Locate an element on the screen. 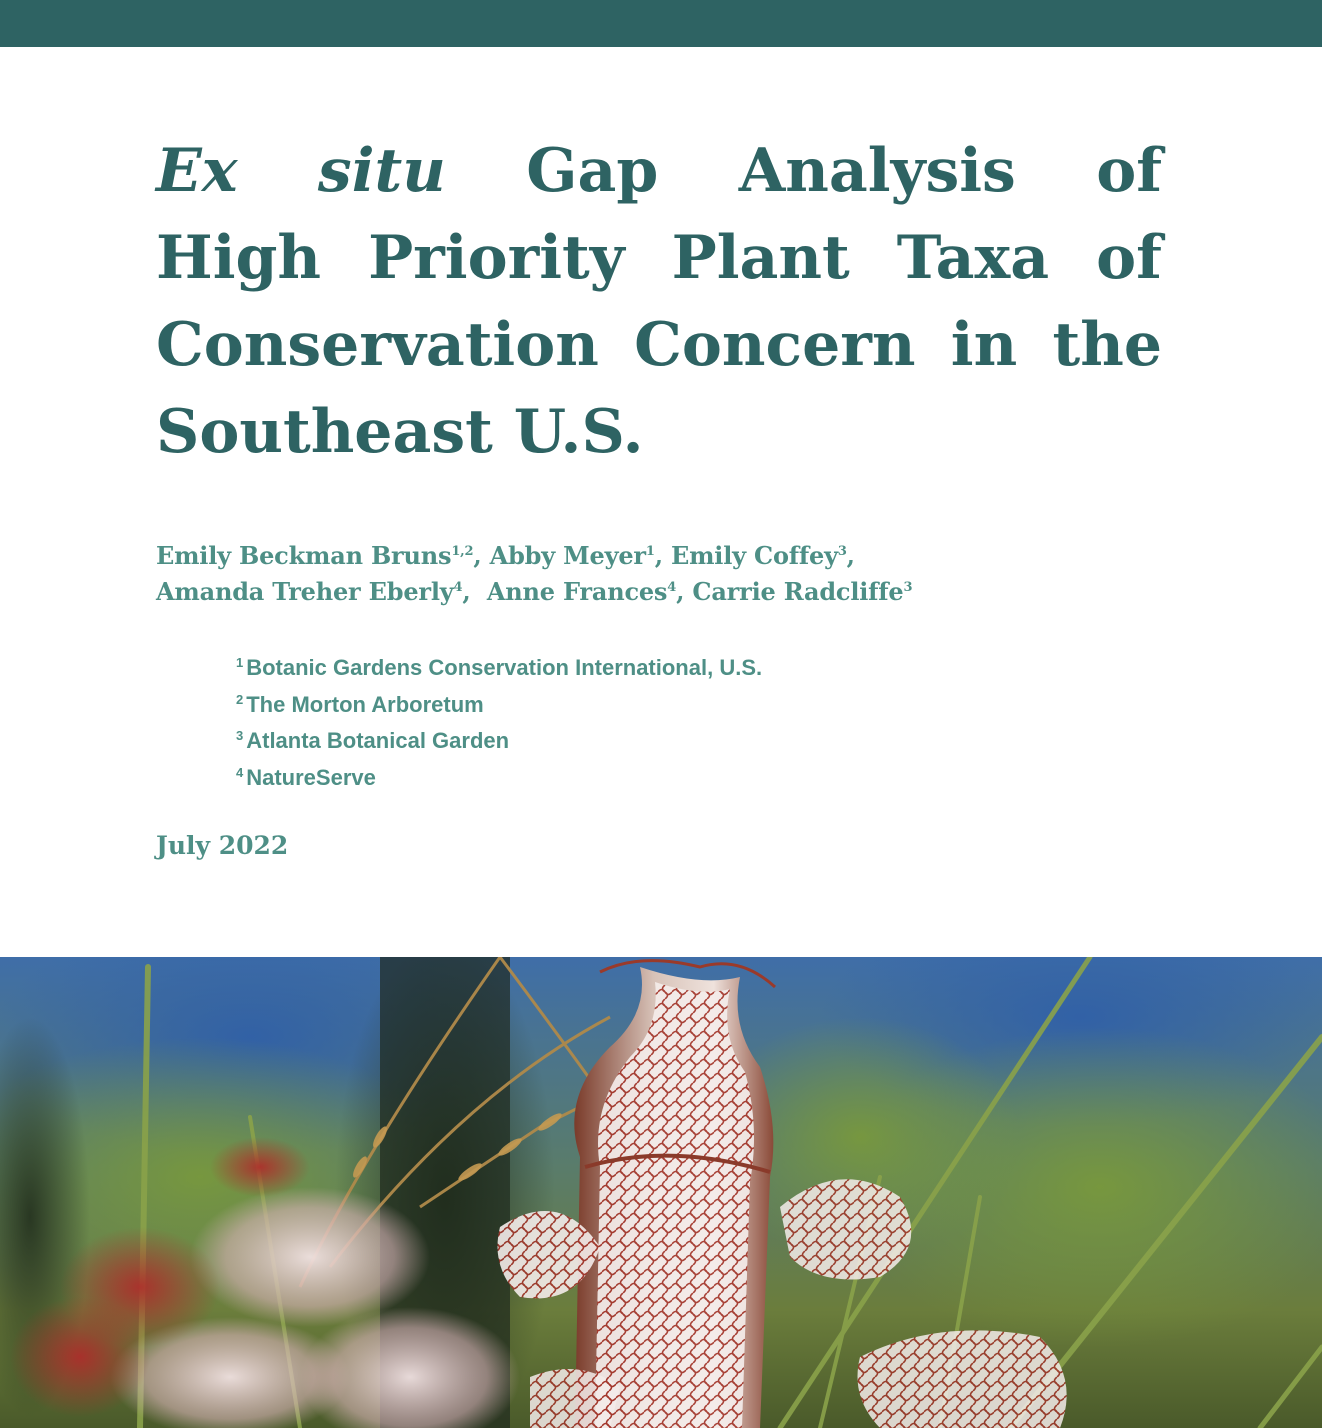 The height and width of the screenshot is (1428, 1322). author-name: Amanda Treher Eberly is located at coordinates (305, 591).